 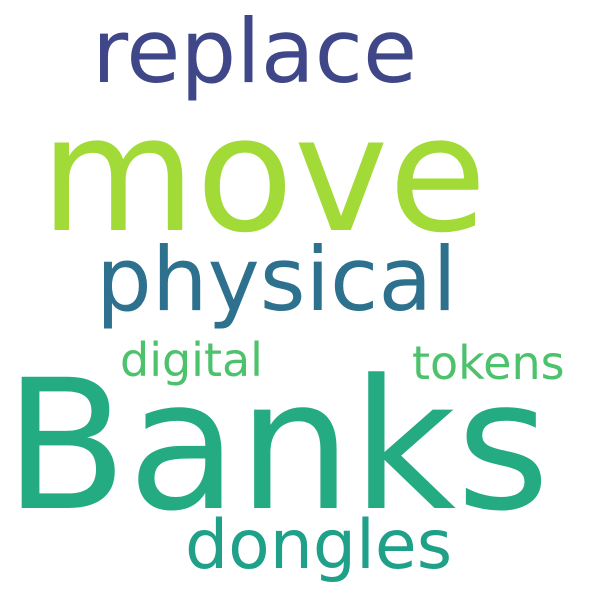 What do you see at coordinates (255, 51) in the screenshot?
I see `word-replace: replace` at bounding box center [255, 51].